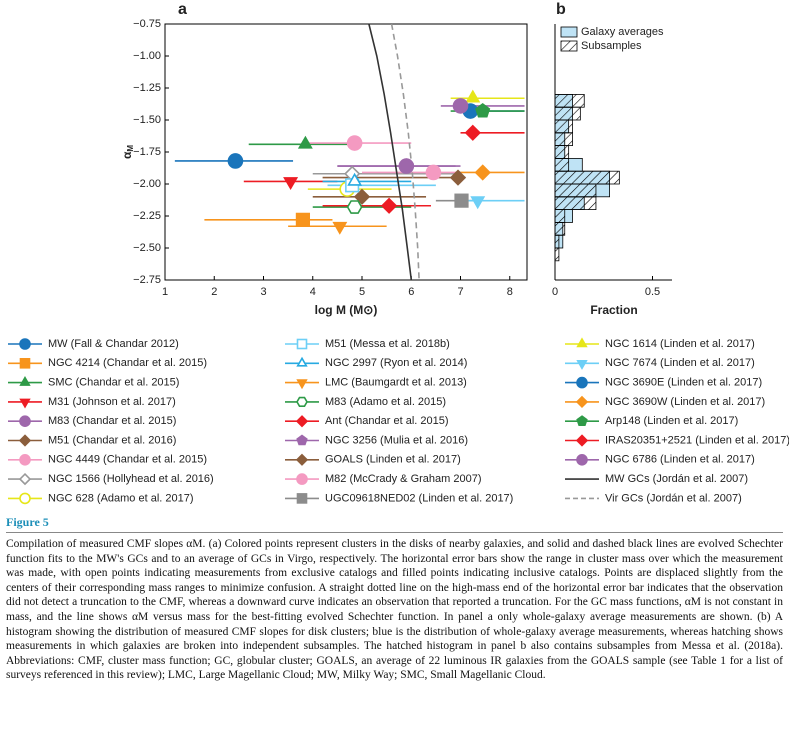  Describe the element at coordinates (127, 155) in the screenshot. I see `y-axis-symbol: α` at that location.